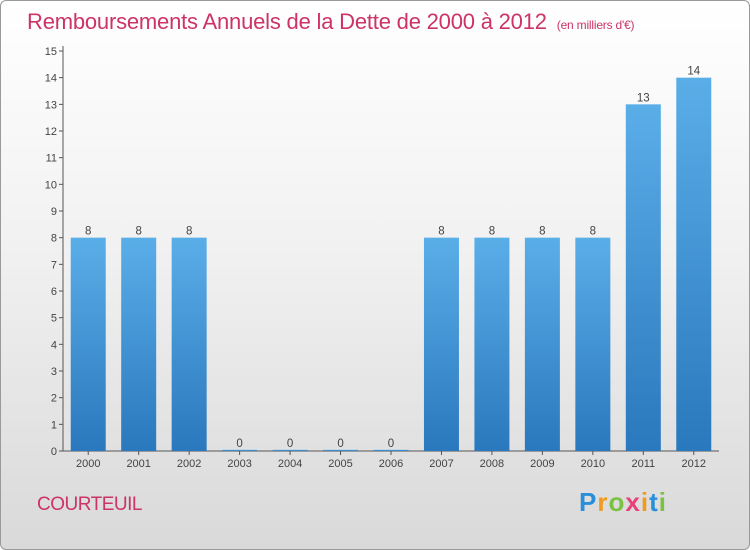 The height and width of the screenshot is (550, 750). What do you see at coordinates (54, 265) in the screenshot?
I see `y-tick-label: 7` at bounding box center [54, 265].